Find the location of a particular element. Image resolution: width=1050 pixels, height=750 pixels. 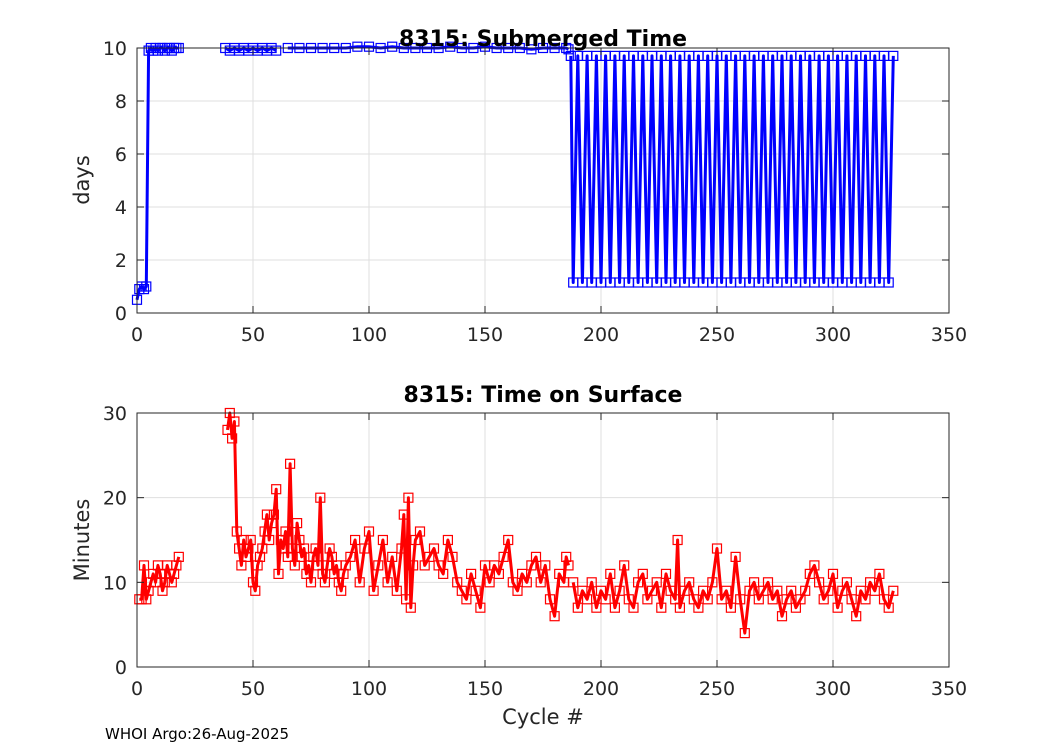

y-tick-label: 30 is located at coordinates (115, 414).